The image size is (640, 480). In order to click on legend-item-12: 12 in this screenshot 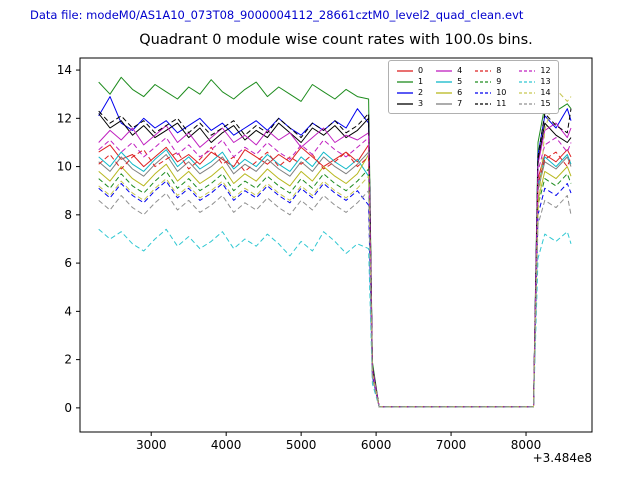, I will do `click(534, 70)`.